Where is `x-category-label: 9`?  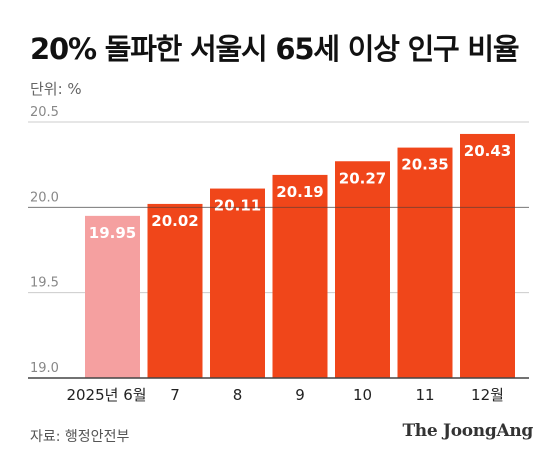 x-category-label: 9 is located at coordinates (300, 395).